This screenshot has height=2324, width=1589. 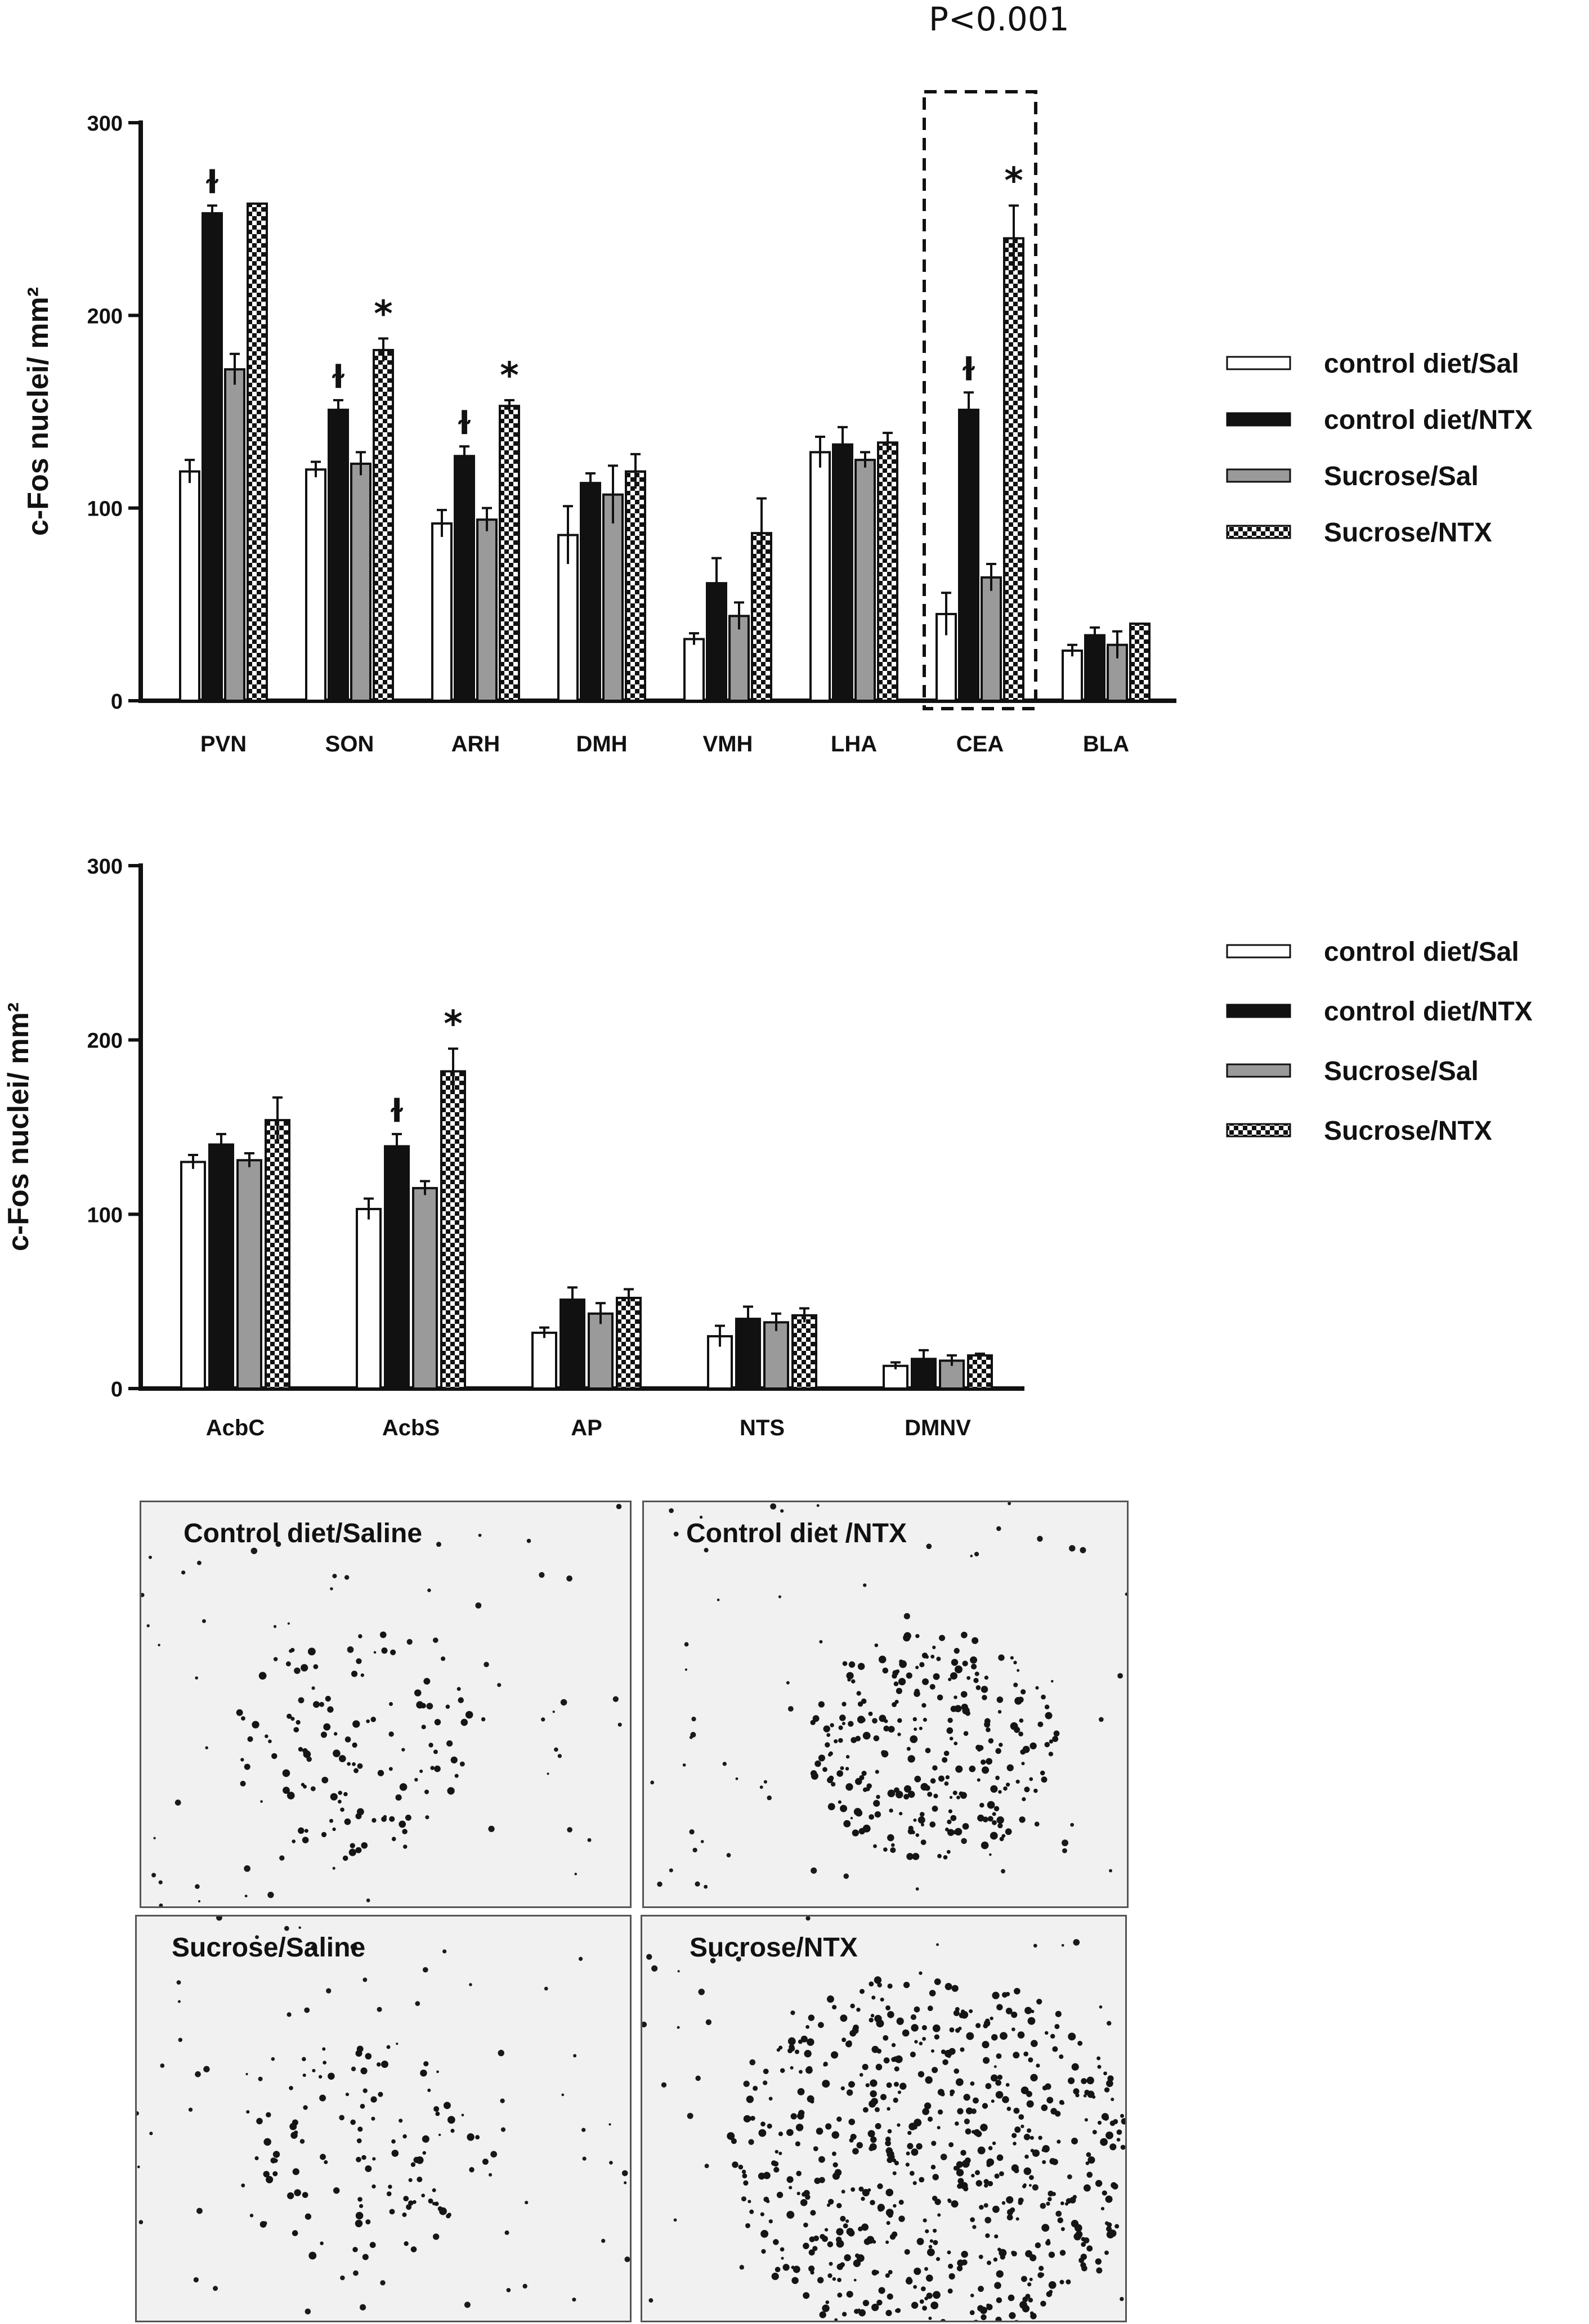 I want to click on significance-marker: ɫ, so click(x=968, y=369).